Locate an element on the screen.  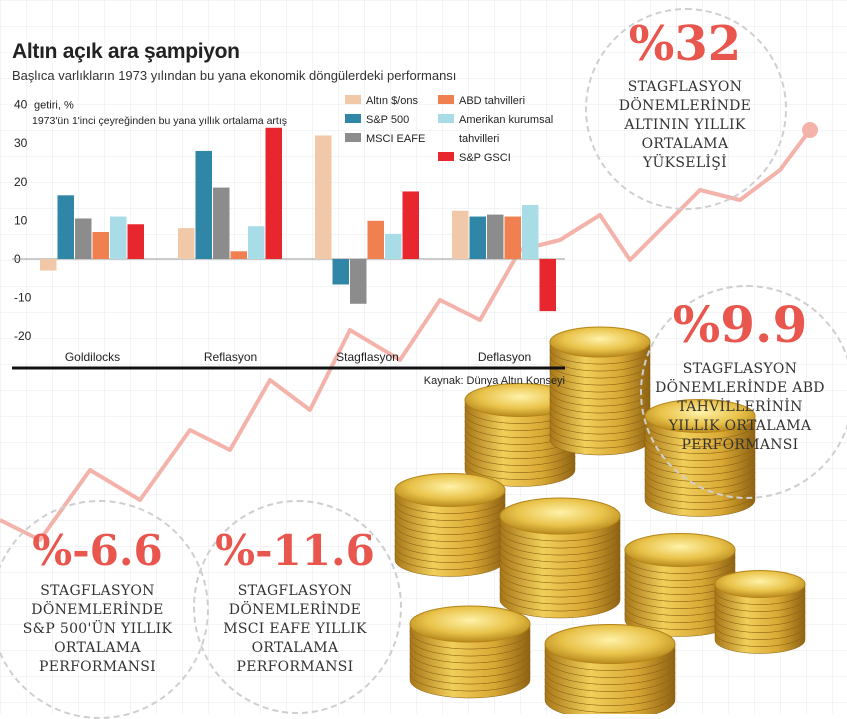
legend-label-0: Altın $/ons is located at coordinates (392, 101).